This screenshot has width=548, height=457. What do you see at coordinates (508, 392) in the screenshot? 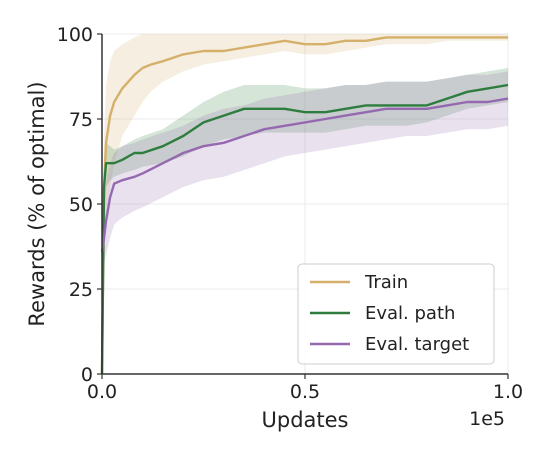
I see `x-tick-label: 1.0` at bounding box center [508, 392].